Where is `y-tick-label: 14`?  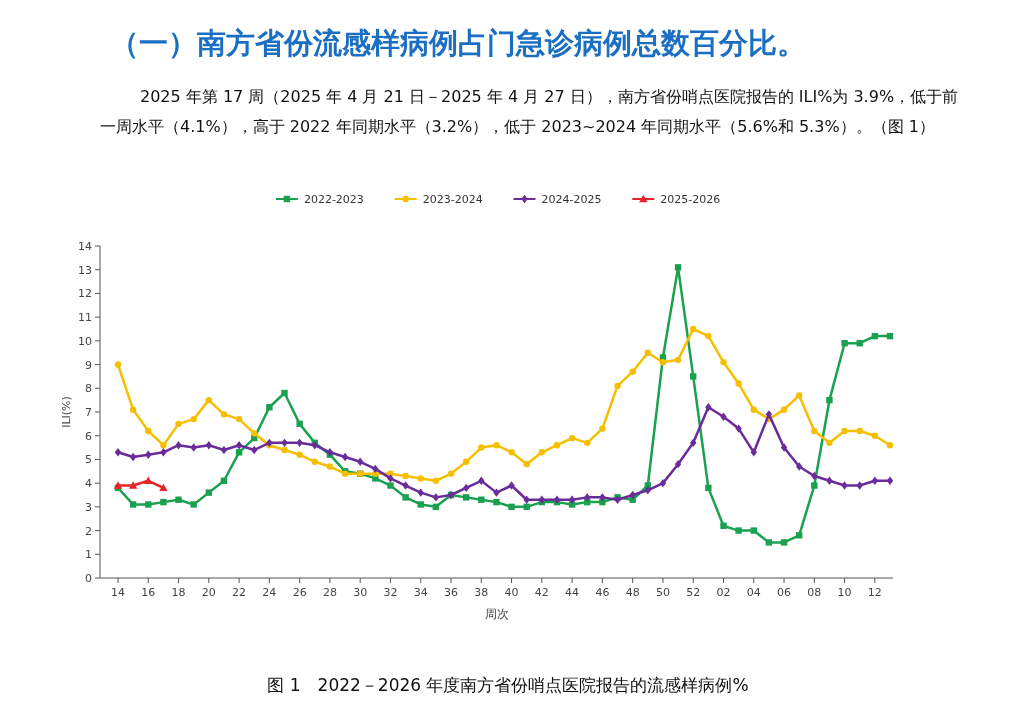 y-tick-label: 14 is located at coordinates (85, 246).